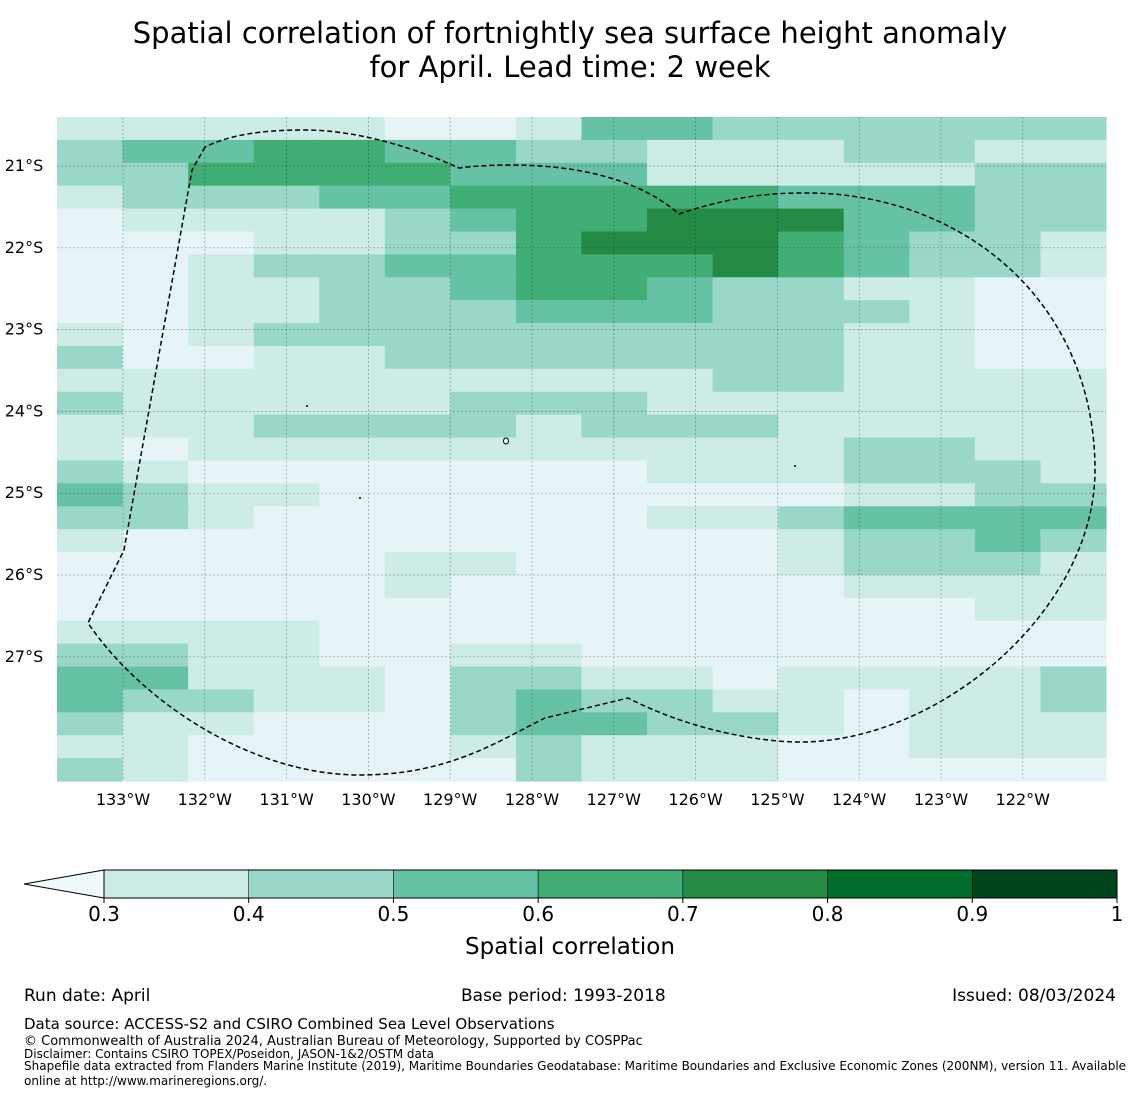 This screenshot has height=1095, width=1140. What do you see at coordinates (286, 799) in the screenshot?
I see `lon-label: 131°W` at bounding box center [286, 799].